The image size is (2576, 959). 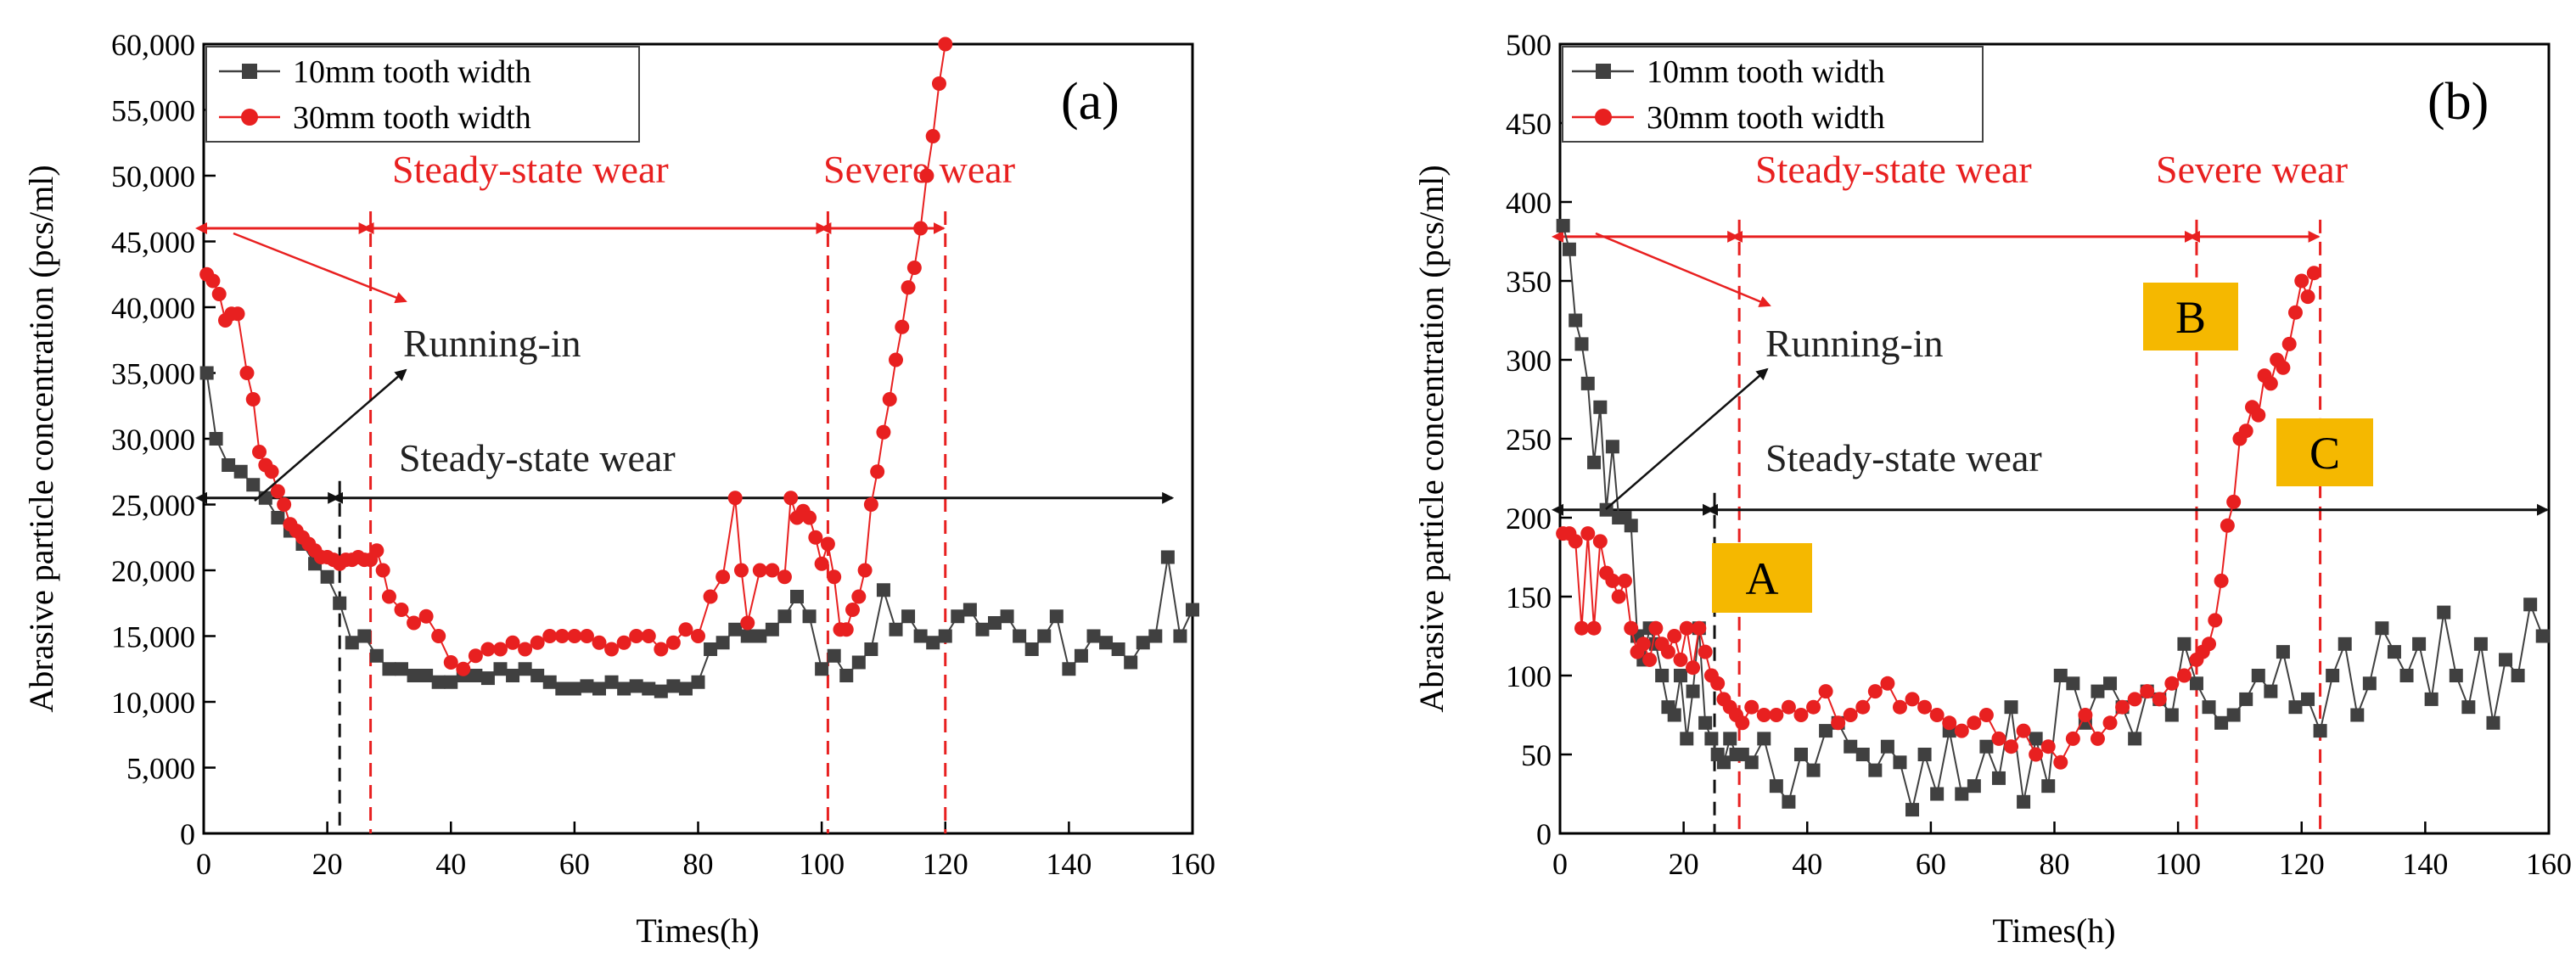 What do you see at coordinates (1762, 578) in the screenshot?
I see `box-a-background` at bounding box center [1762, 578].